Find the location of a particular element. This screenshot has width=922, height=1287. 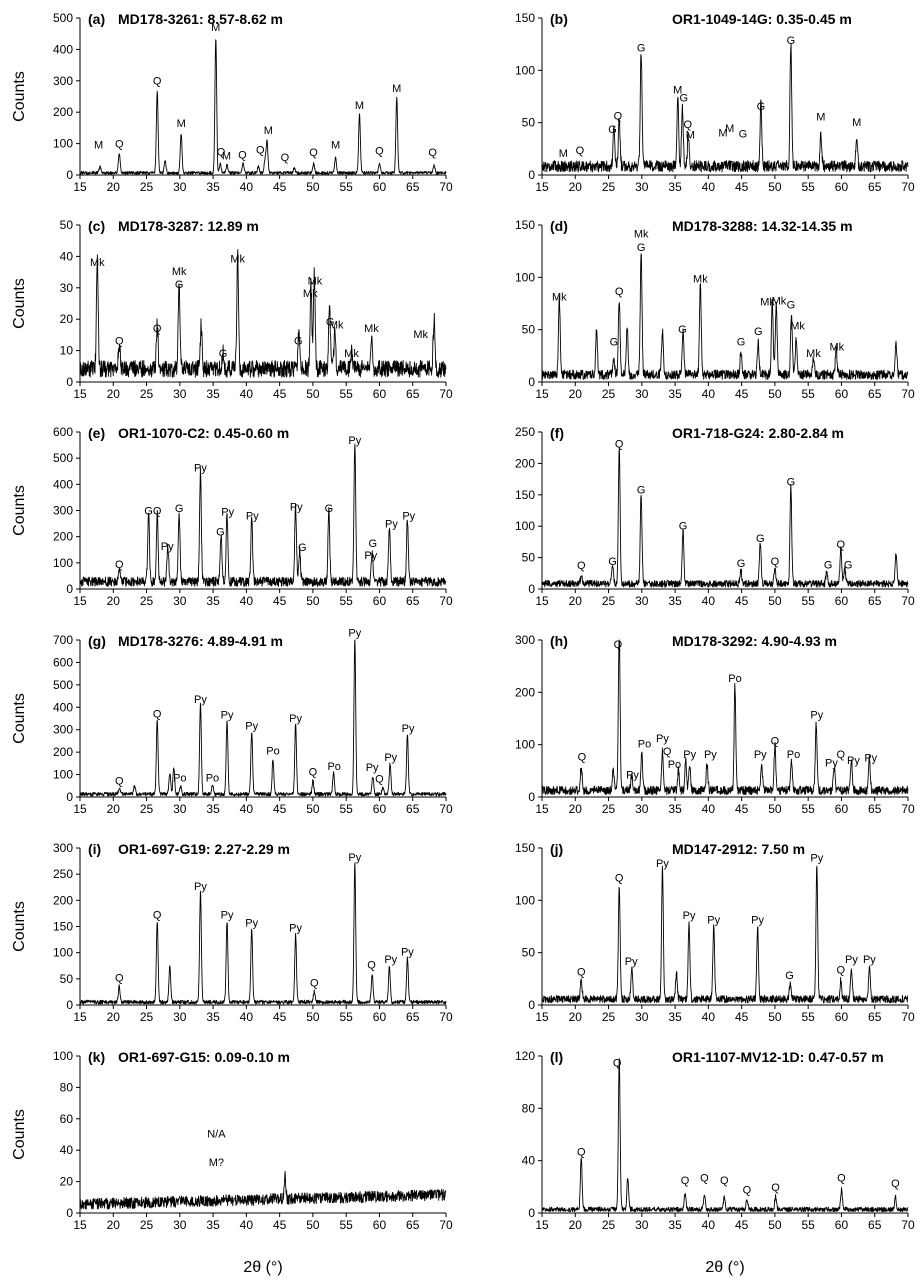

x-axis-title: 2θ (°) is located at coordinates (724, 1267).